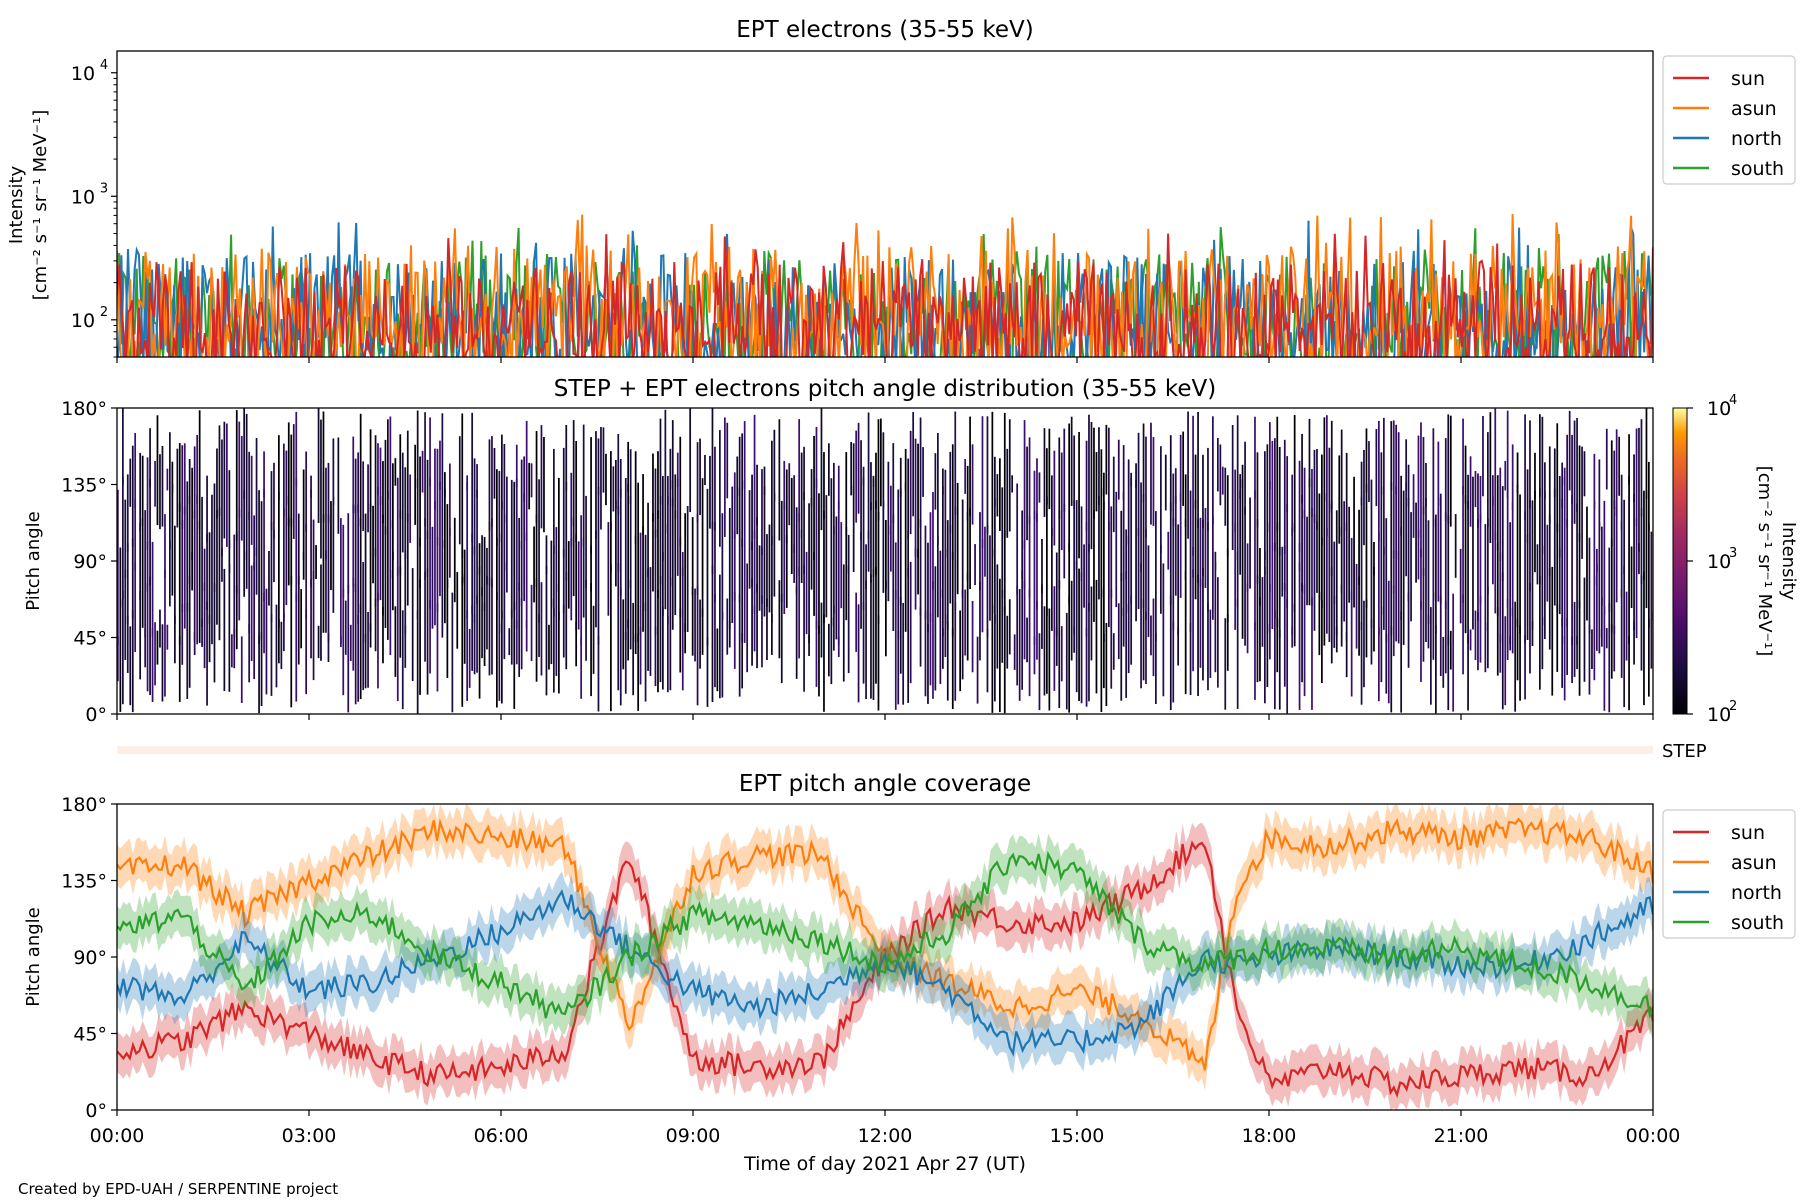 The width and height of the screenshot is (1800, 1200). Describe the element at coordinates (309, 1136) in the screenshot. I see `x-tick-label: 03:00` at that location.